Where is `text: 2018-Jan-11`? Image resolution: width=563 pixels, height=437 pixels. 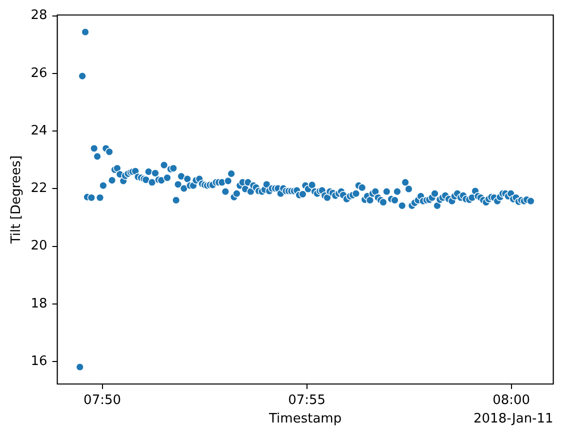
text: 2018-Jan-11 is located at coordinates (514, 418).